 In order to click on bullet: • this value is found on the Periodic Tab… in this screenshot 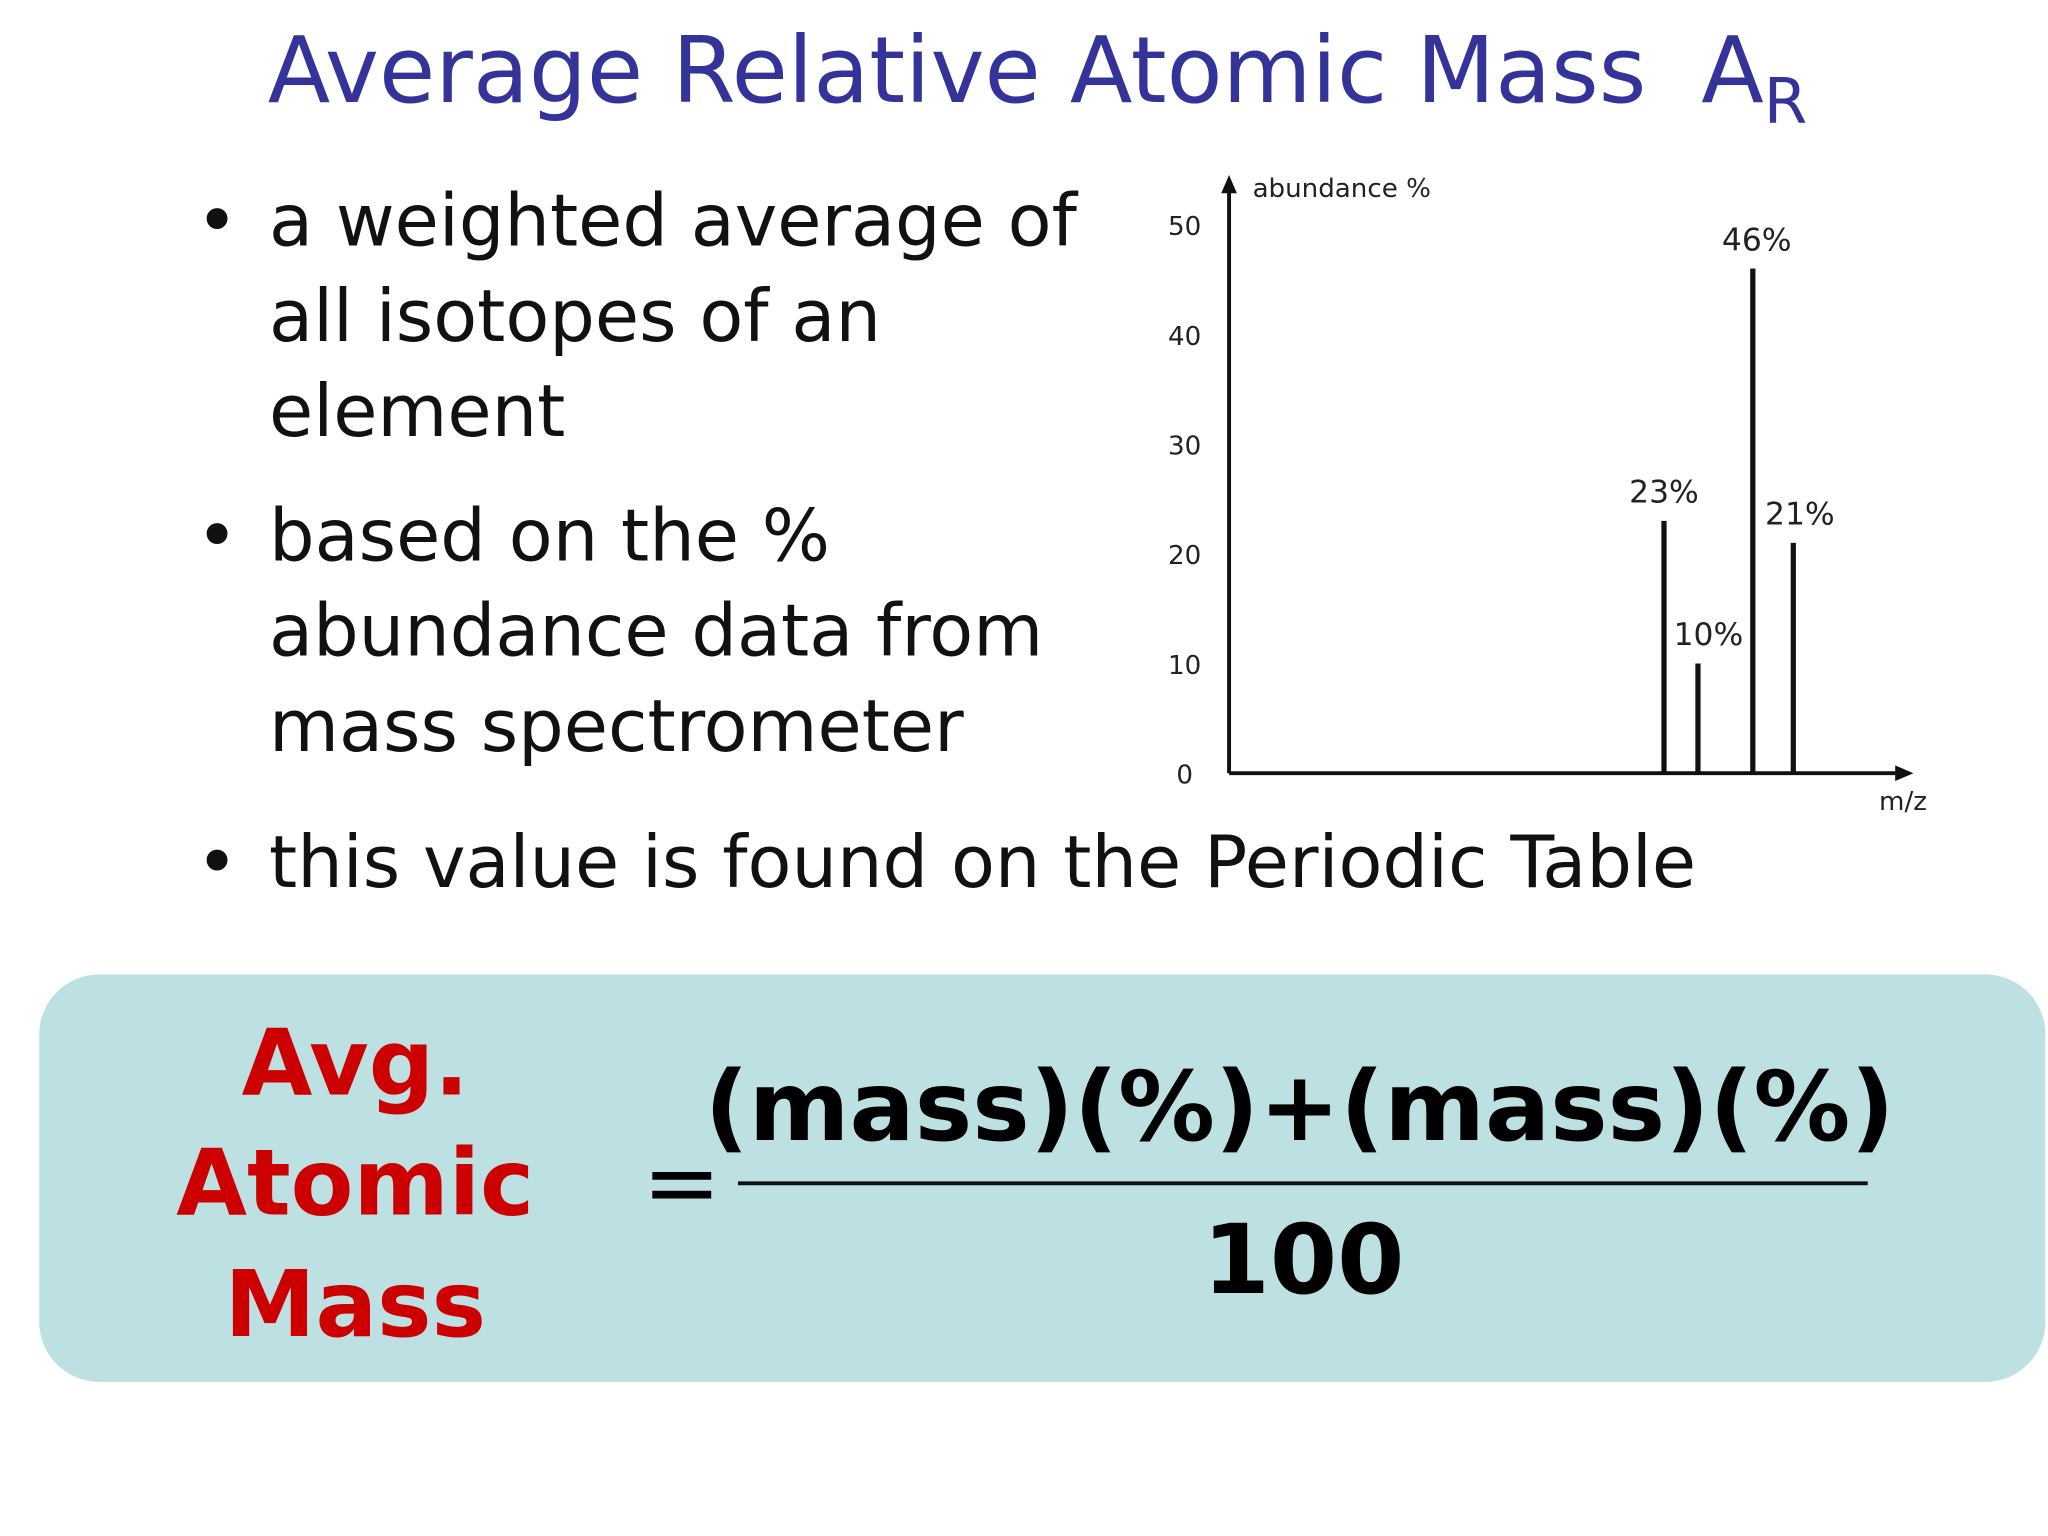, I will do `click(1045, 862)`.